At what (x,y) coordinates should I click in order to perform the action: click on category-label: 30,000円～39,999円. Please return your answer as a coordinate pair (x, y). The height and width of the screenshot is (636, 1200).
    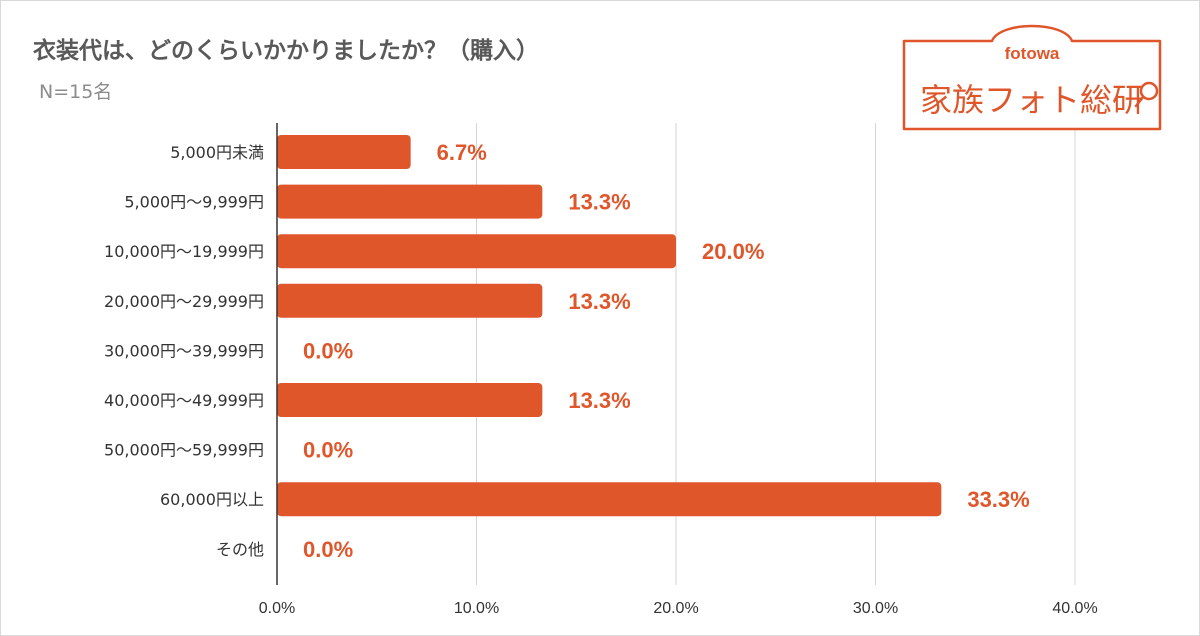
    Looking at the image, I should click on (184, 350).